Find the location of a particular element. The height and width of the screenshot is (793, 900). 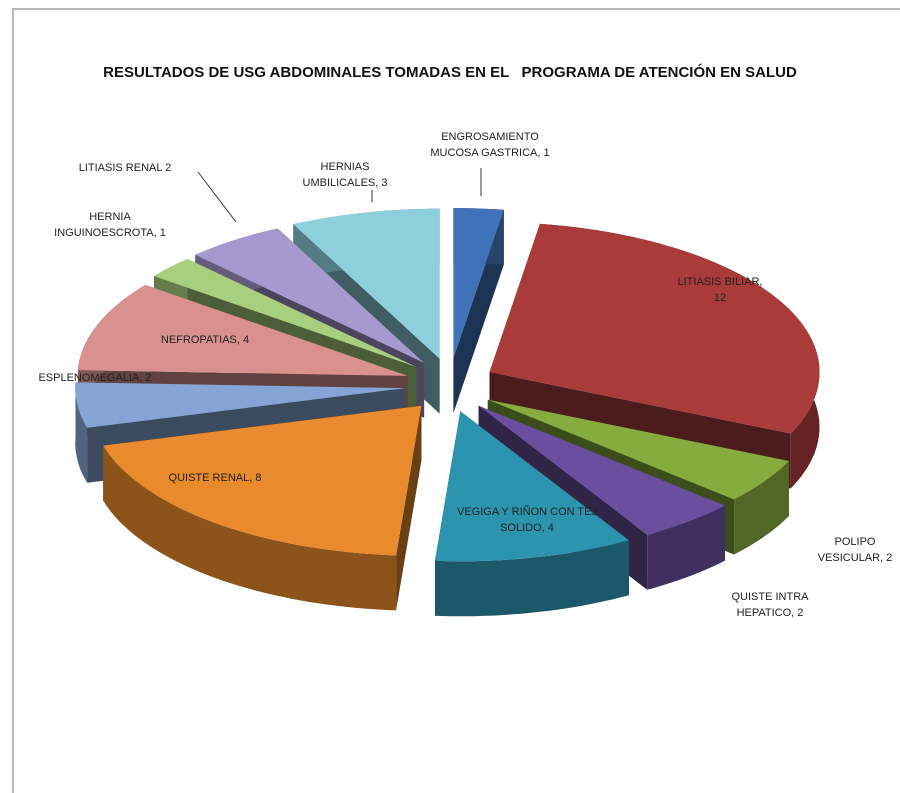

data-label: QUISTE RENAL, 8 is located at coordinates (215, 478).